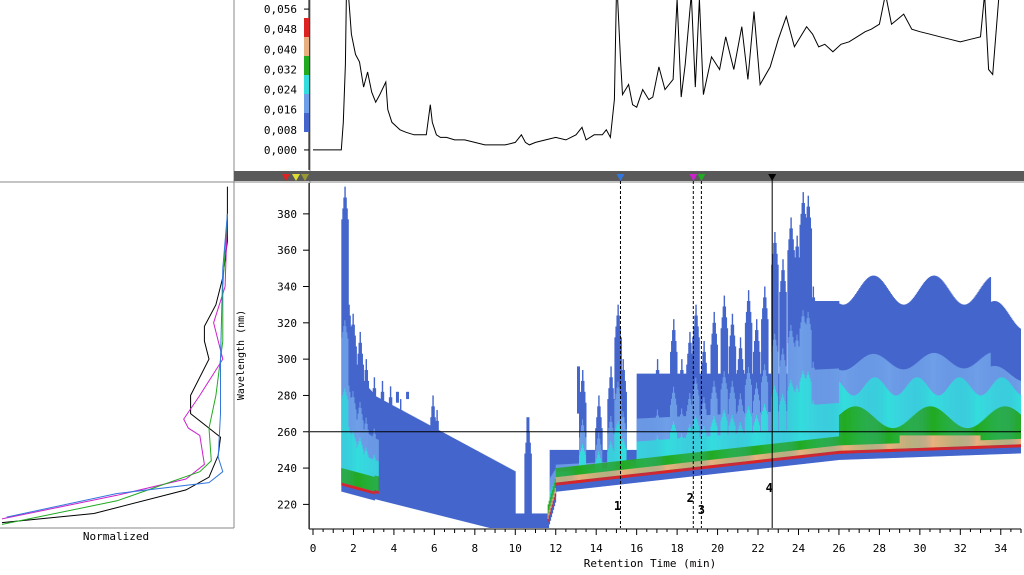 This screenshot has height=575, width=1024. What do you see at coordinates (280, 29) in the screenshot?
I see `chromatogram-y-tick-label: 0,048` at bounding box center [280, 29].